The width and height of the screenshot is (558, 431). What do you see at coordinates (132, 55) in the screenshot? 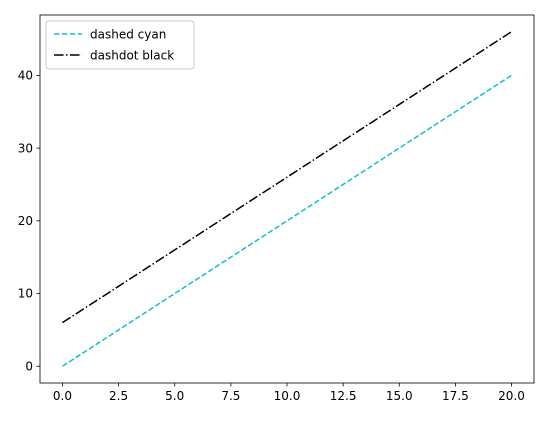
I see `legend-label-1: dashdot black` at bounding box center [132, 55].